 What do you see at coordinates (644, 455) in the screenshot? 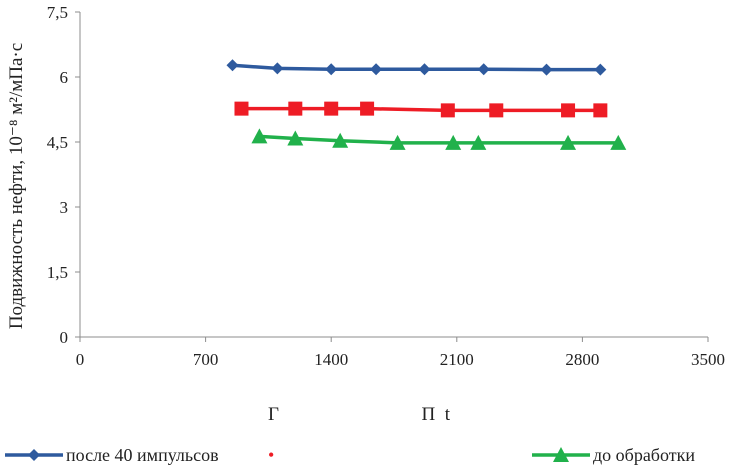
I see `legend-label: до обработки` at bounding box center [644, 455].